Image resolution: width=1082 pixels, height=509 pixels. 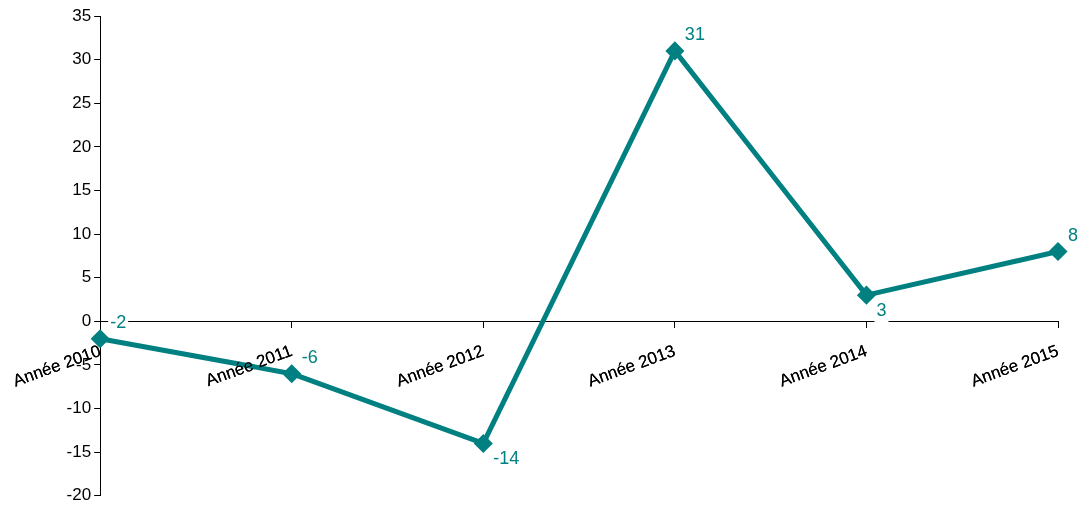 I want to click on x-tick-label: Année 2013, so click(x=631, y=366).